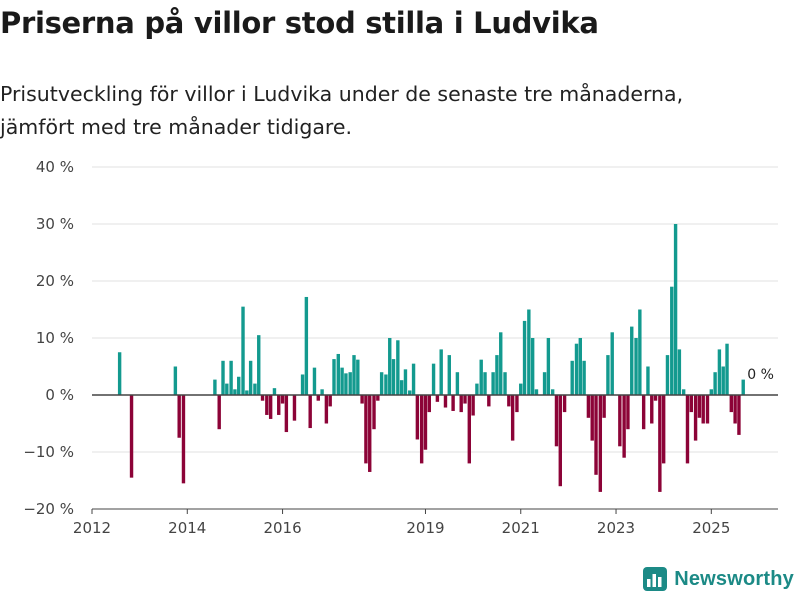 Image resolution: width=800 pixels, height=600 pixels. I want to click on y-tick-label: 40 %, so click(55, 167).